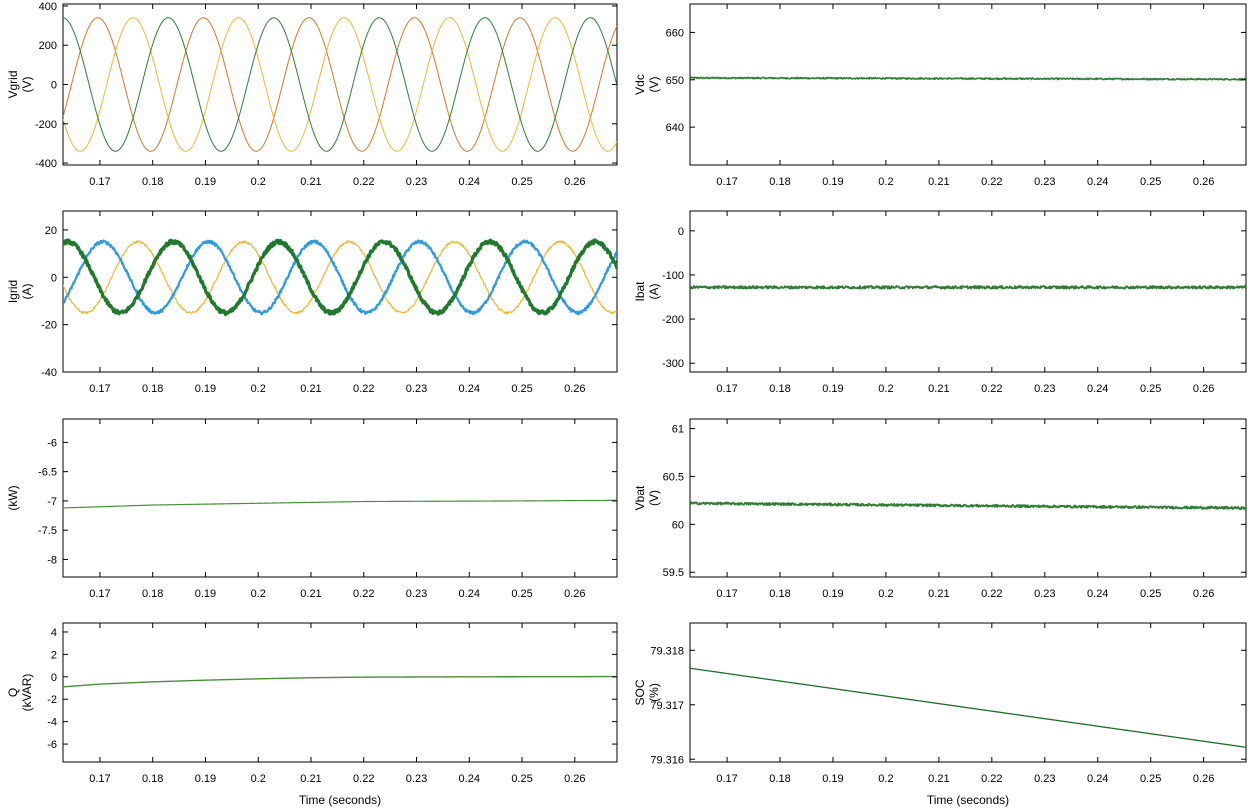  Describe the element at coordinates (1097, 389) in the screenshot. I see `xtick-label-ibat-7: 0.24` at that location.